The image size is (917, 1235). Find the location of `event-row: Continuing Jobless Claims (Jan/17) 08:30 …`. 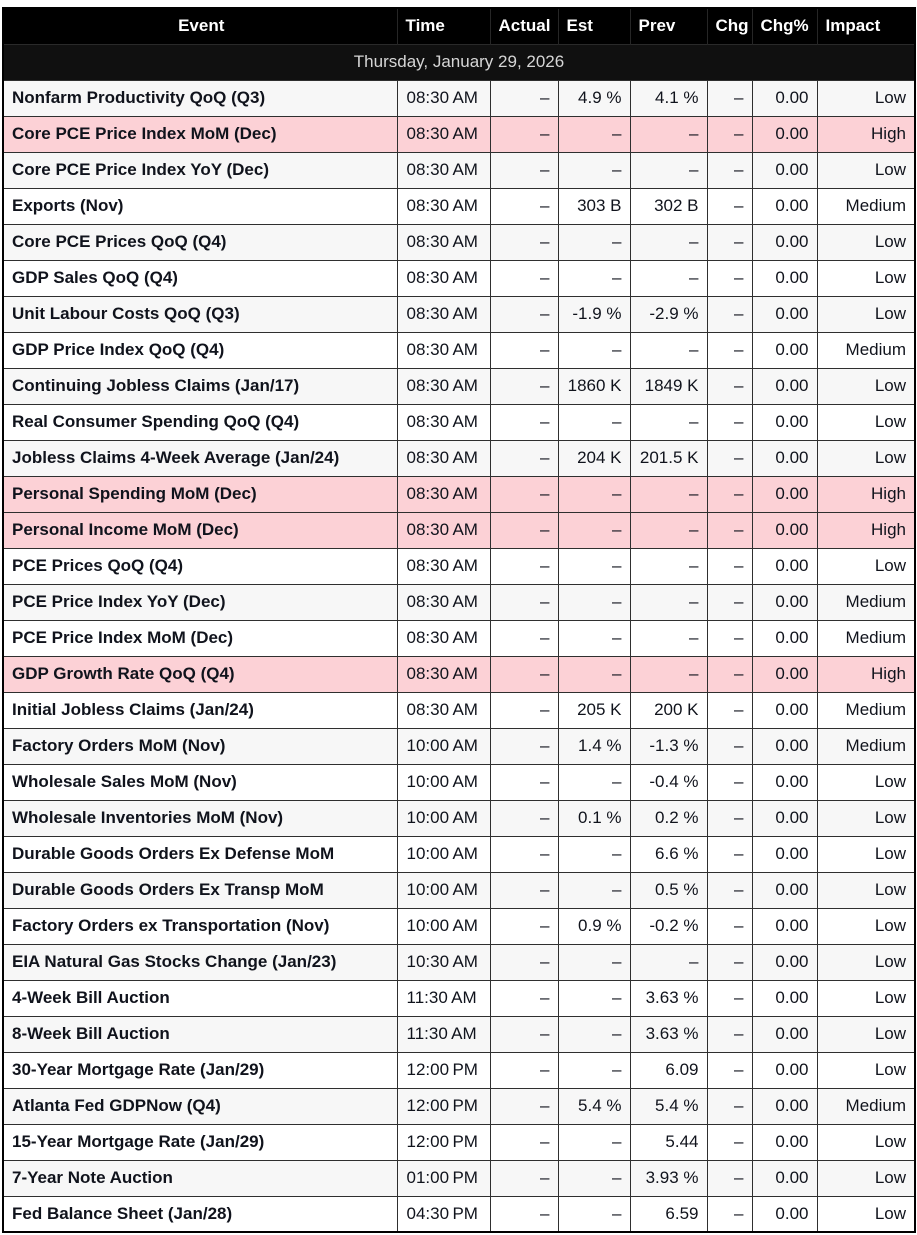

event-row: Continuing Jobless Claims (Jan/17) 08:30 … is located at coordinates (459, 386).